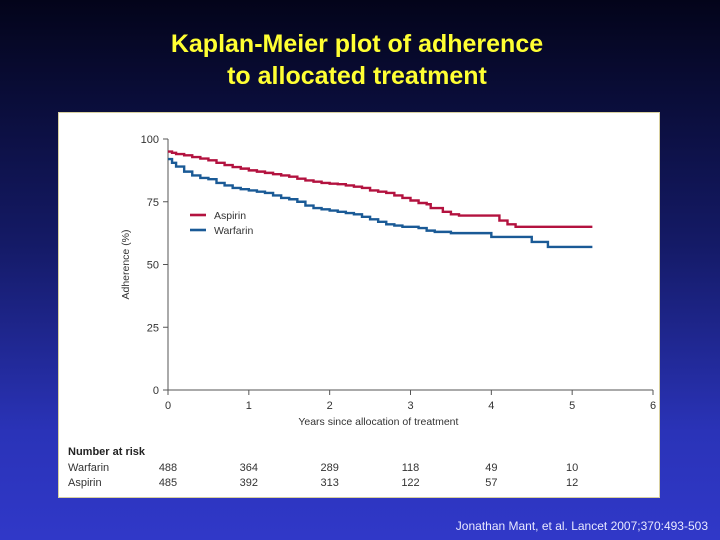  Describe the element at coordinates (85, 483) in the screenshot. I see `risk-row-label-aspirin: Aspirin` at that location.